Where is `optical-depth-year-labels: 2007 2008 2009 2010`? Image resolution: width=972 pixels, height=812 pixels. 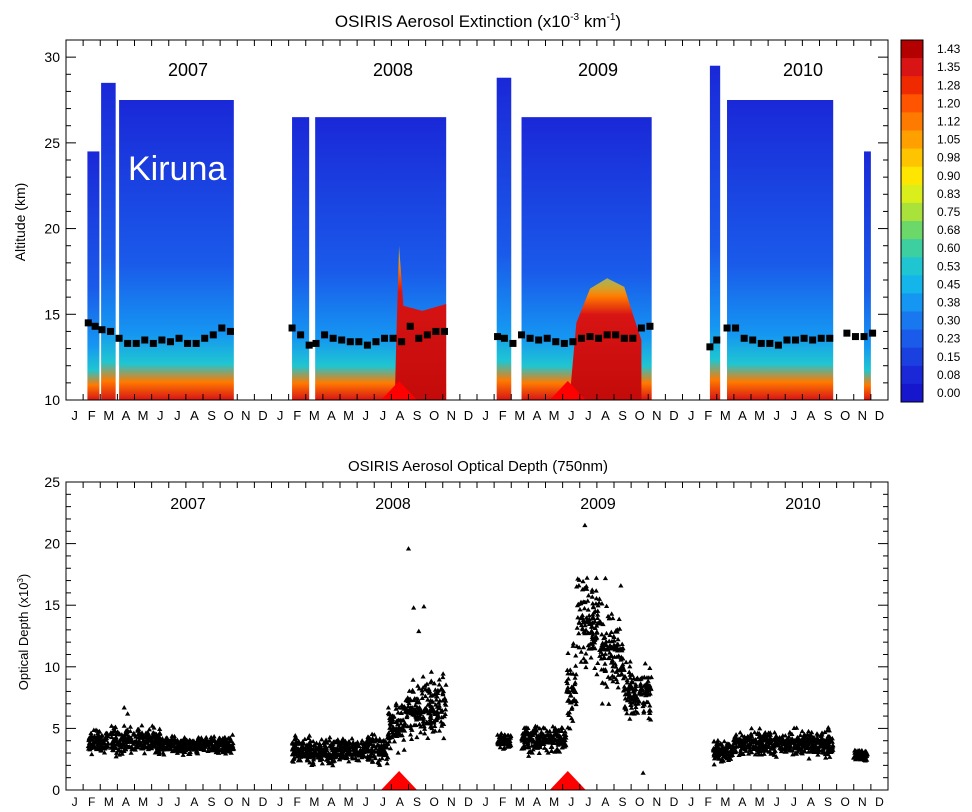
optical-depth-year-labels: 2007 2008 2009 2010 is located at coordinates (495, 504).